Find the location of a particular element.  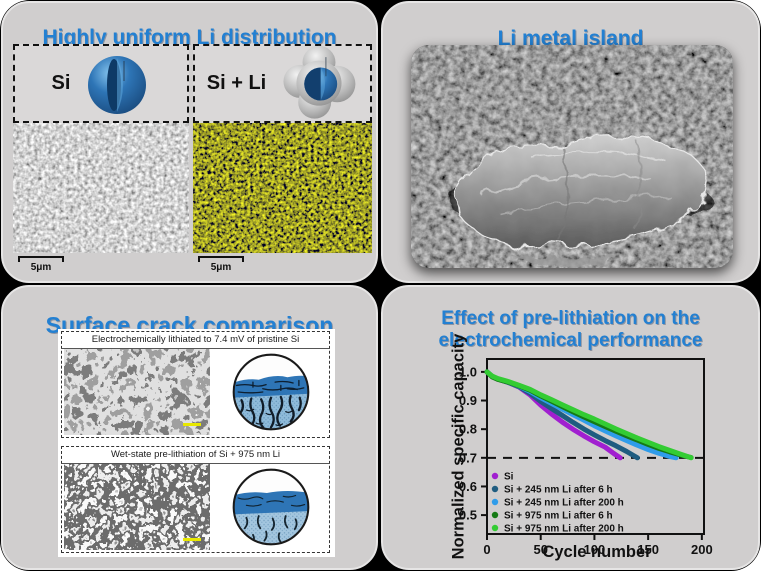

si-li-schematic-box: Si + Li is located at coordinates (282, 83).